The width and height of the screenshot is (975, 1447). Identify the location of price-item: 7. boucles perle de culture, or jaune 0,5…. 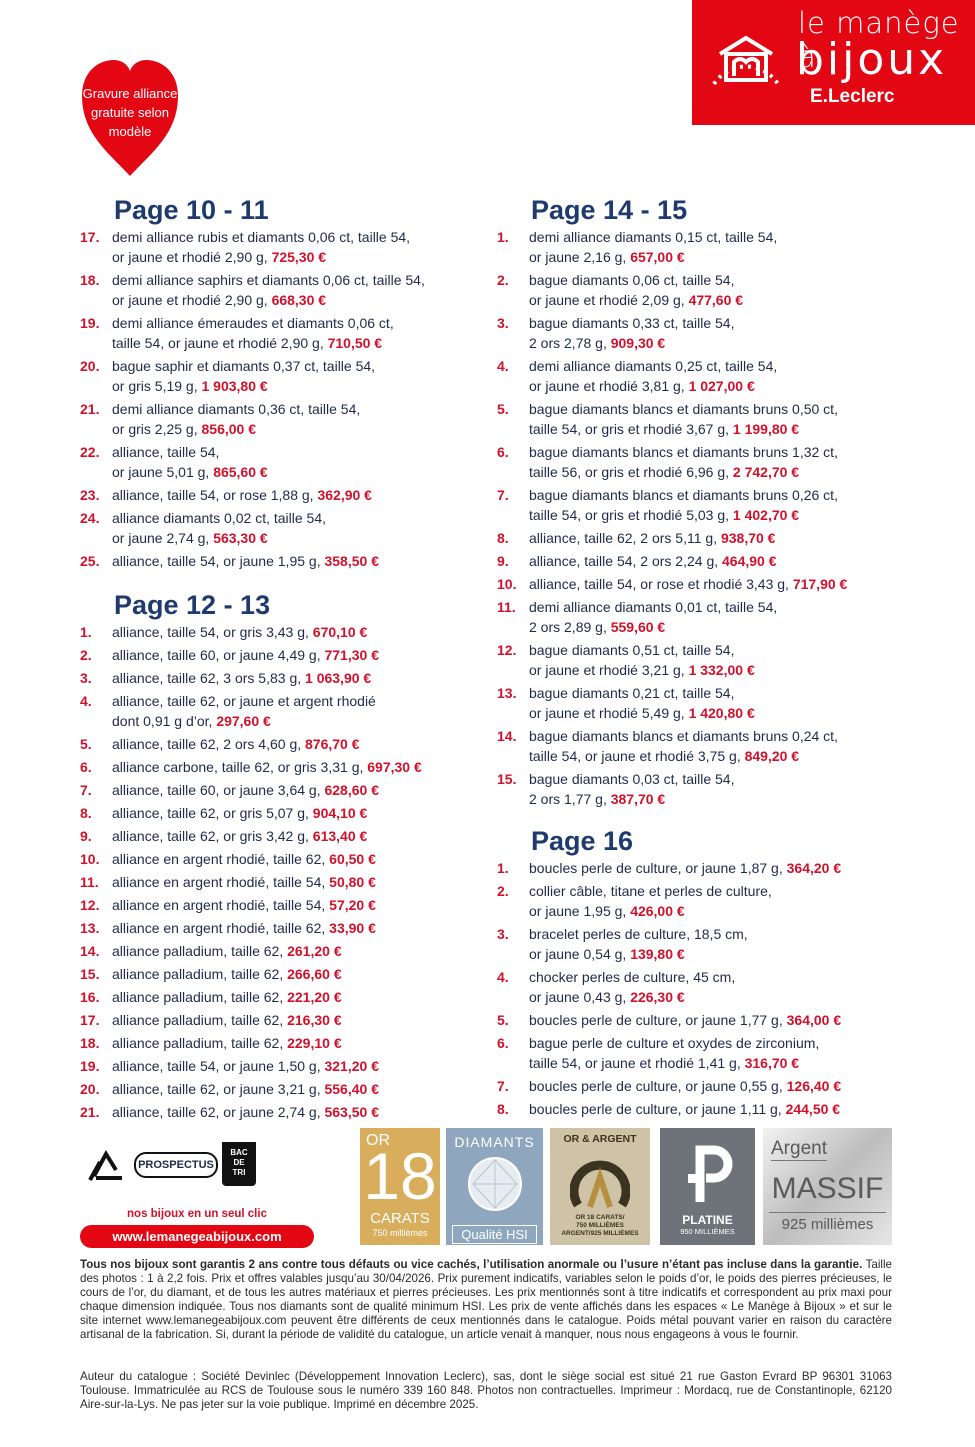
(707, 1086).